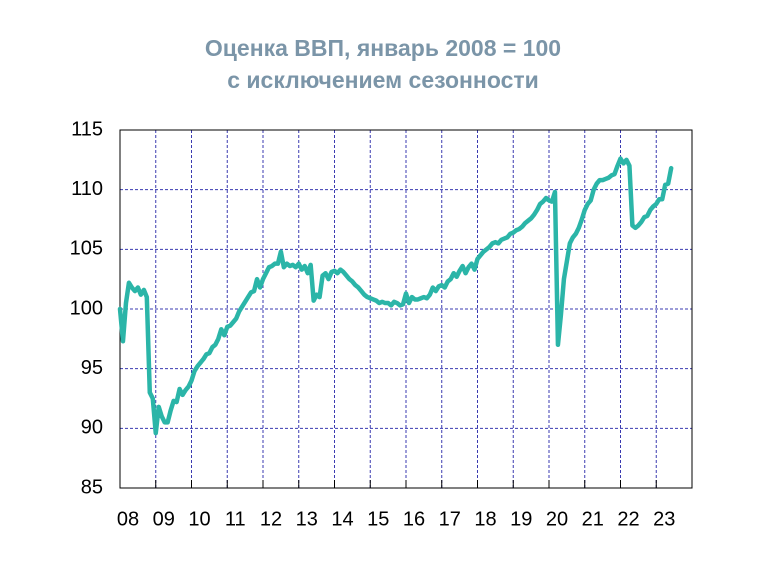 The height and width of the screenshot is (580, 766). What do you see at coordinates (92, 368) in the screenshot?
I see `y-tick-label: 95` at bounding box center [92, 368].